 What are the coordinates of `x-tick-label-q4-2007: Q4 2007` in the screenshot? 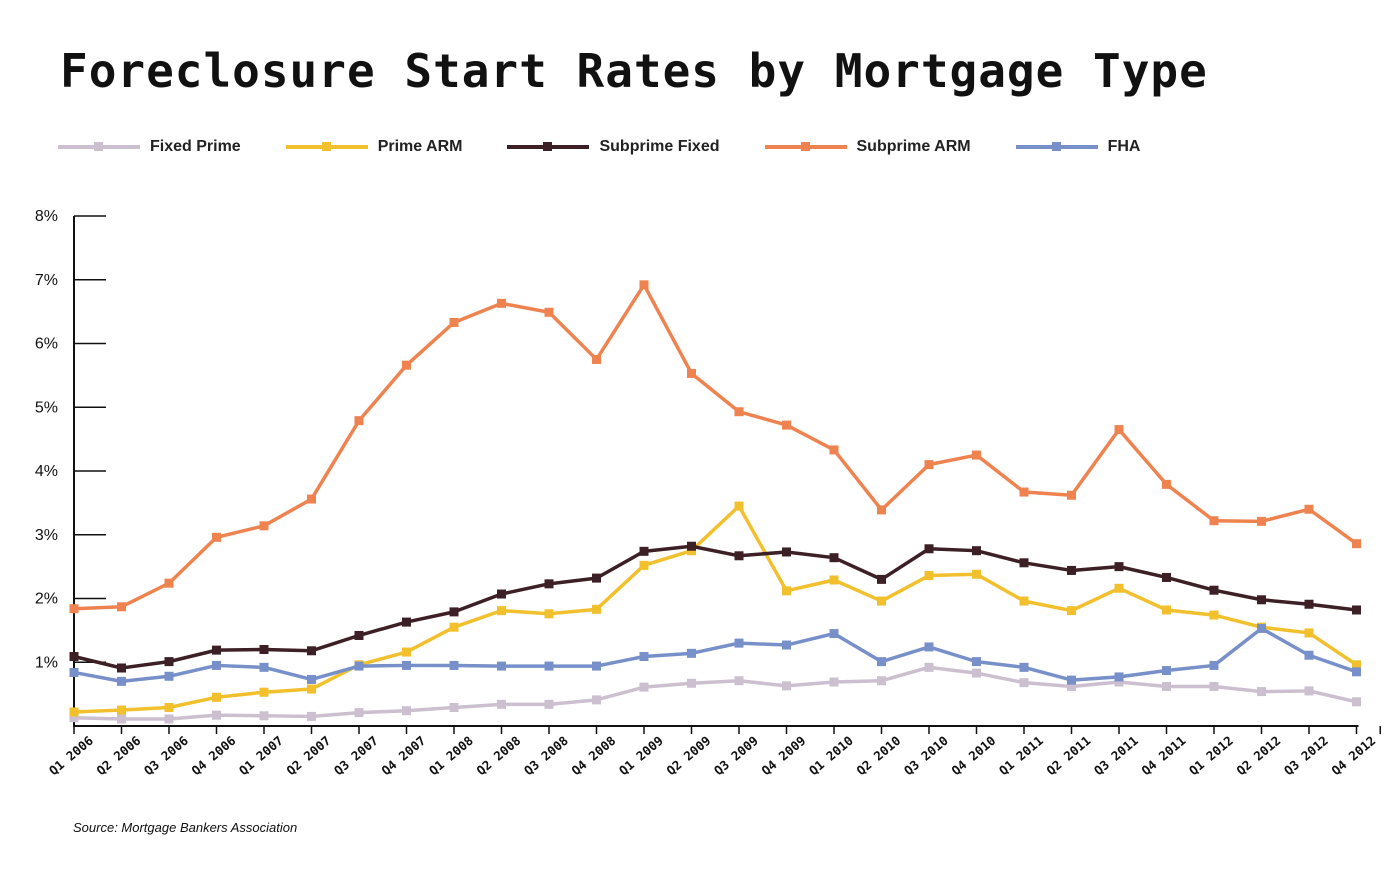 It's located at (403, 755).